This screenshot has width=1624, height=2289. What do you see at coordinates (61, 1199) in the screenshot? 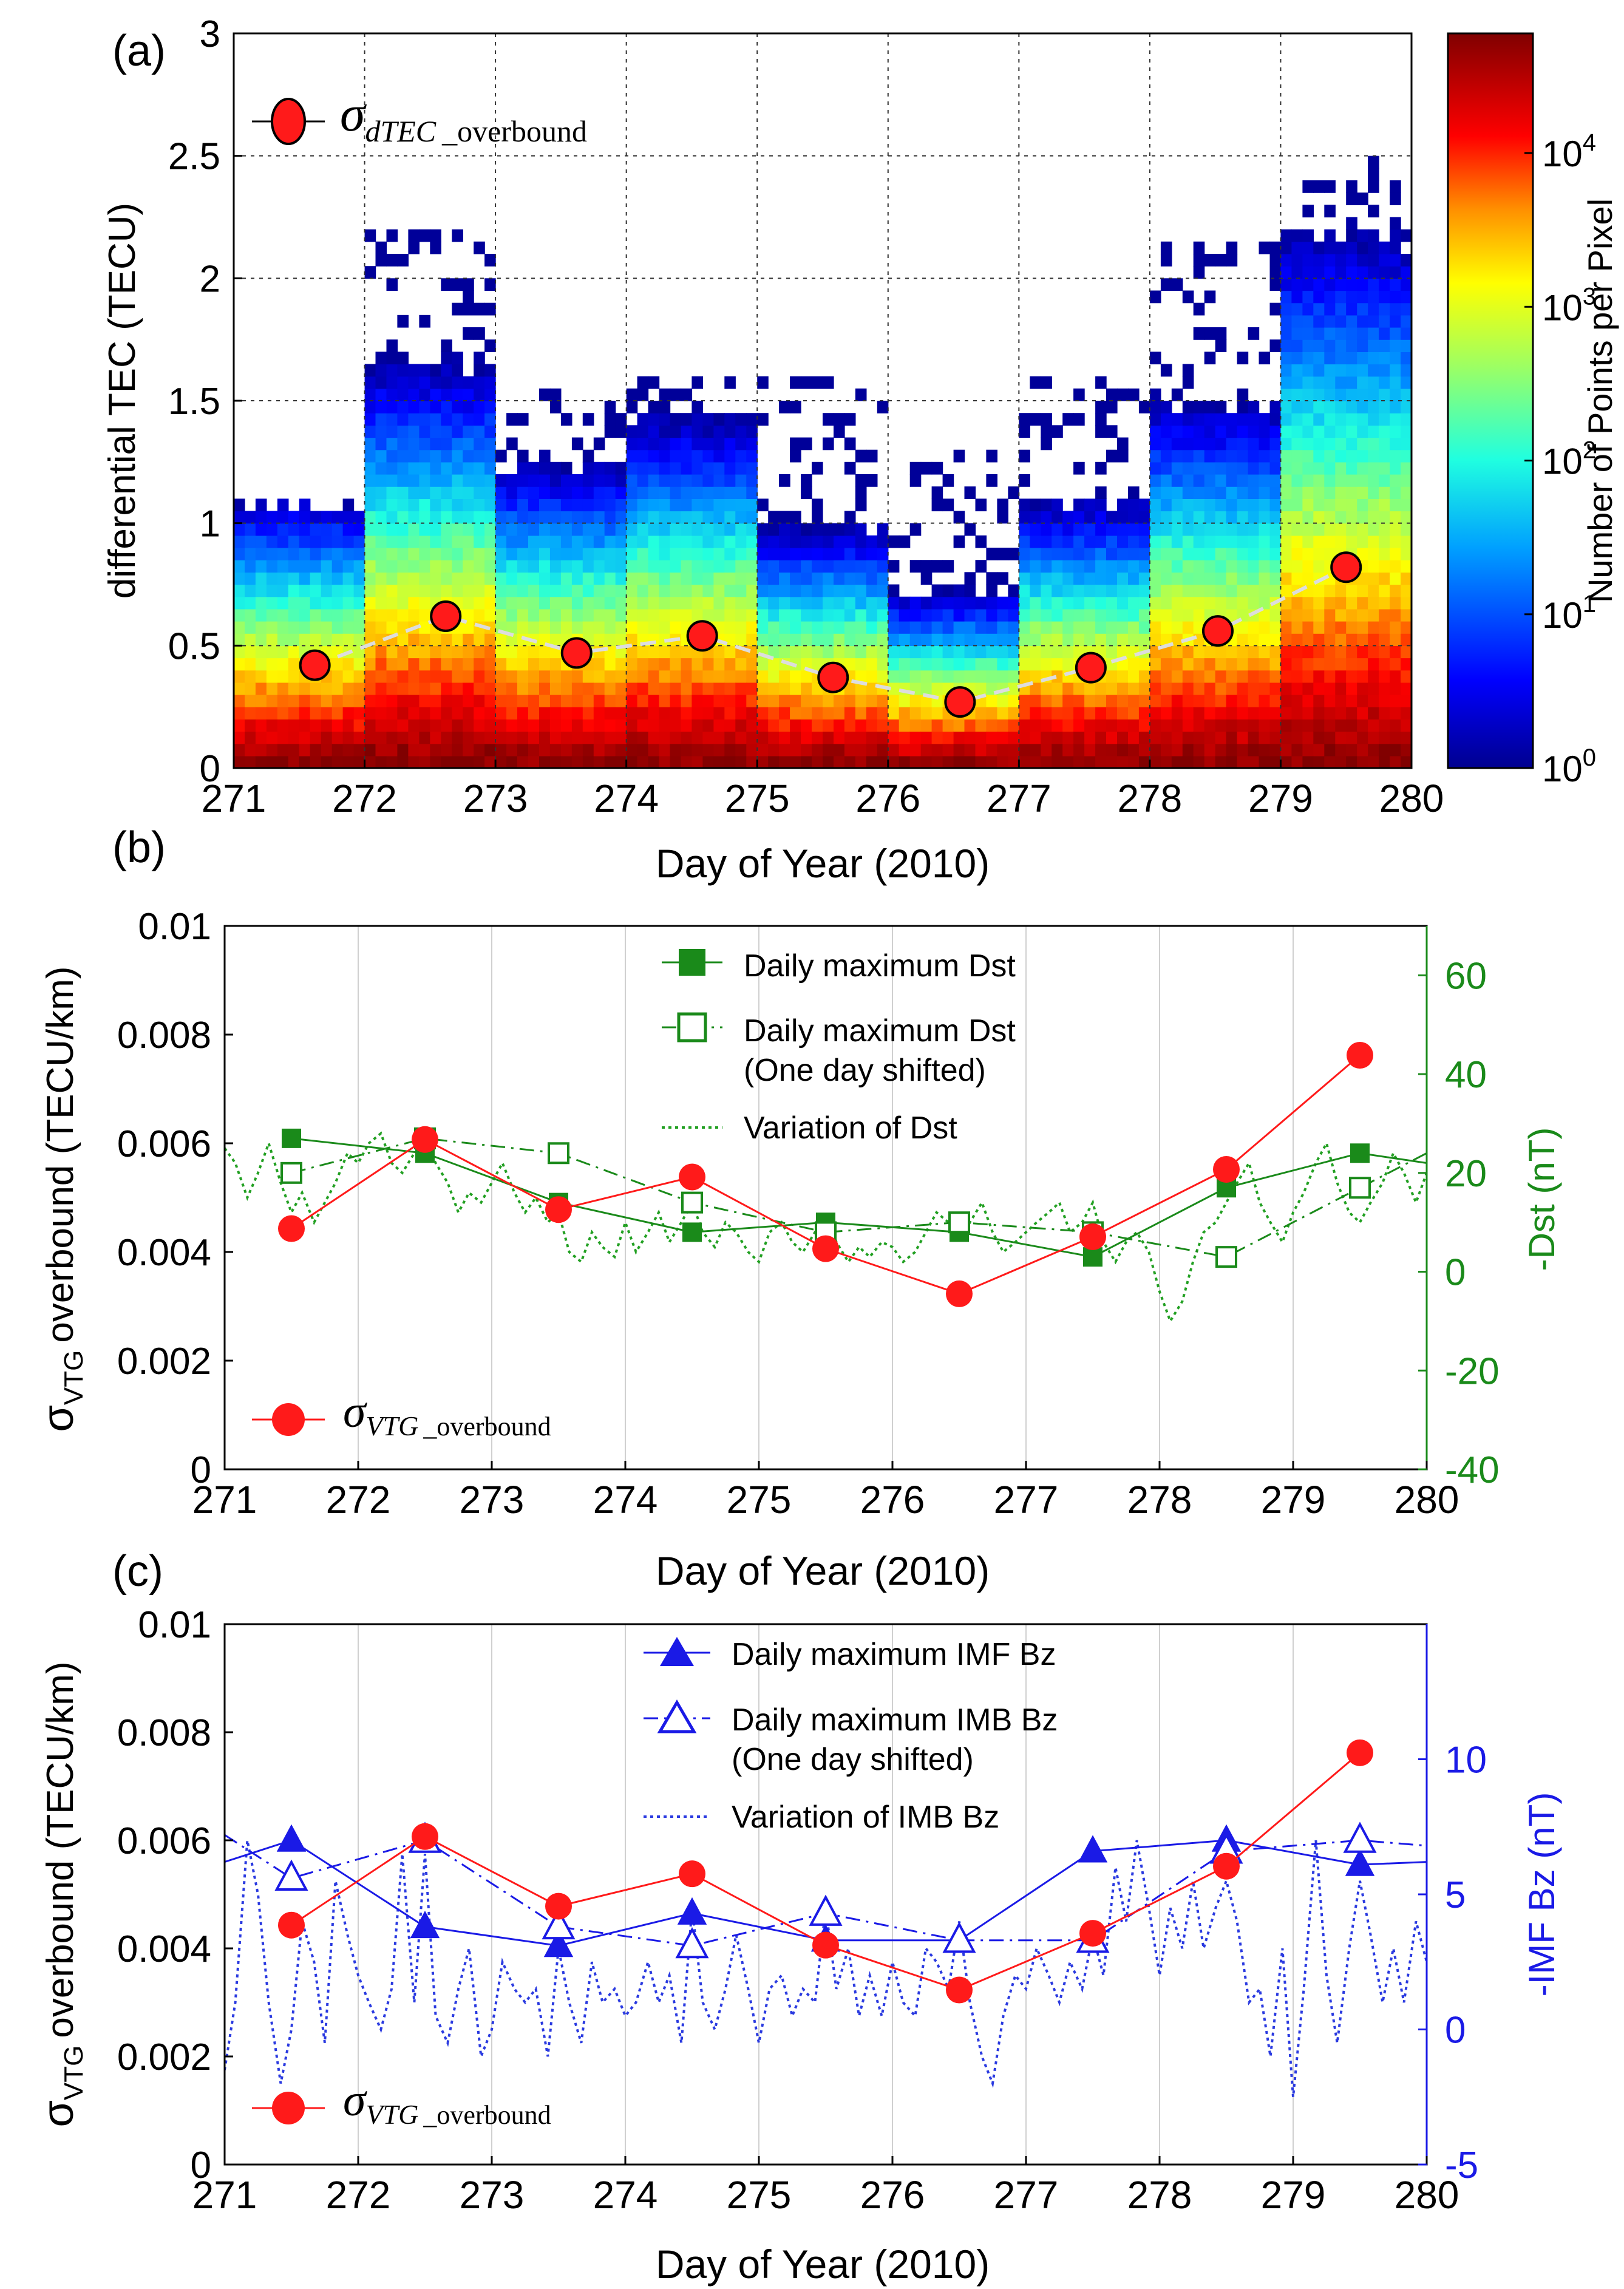
I see `panel-b-y-axis-label: σVTGoverbound (TECU/km)` at bounding box center [61, 1199].